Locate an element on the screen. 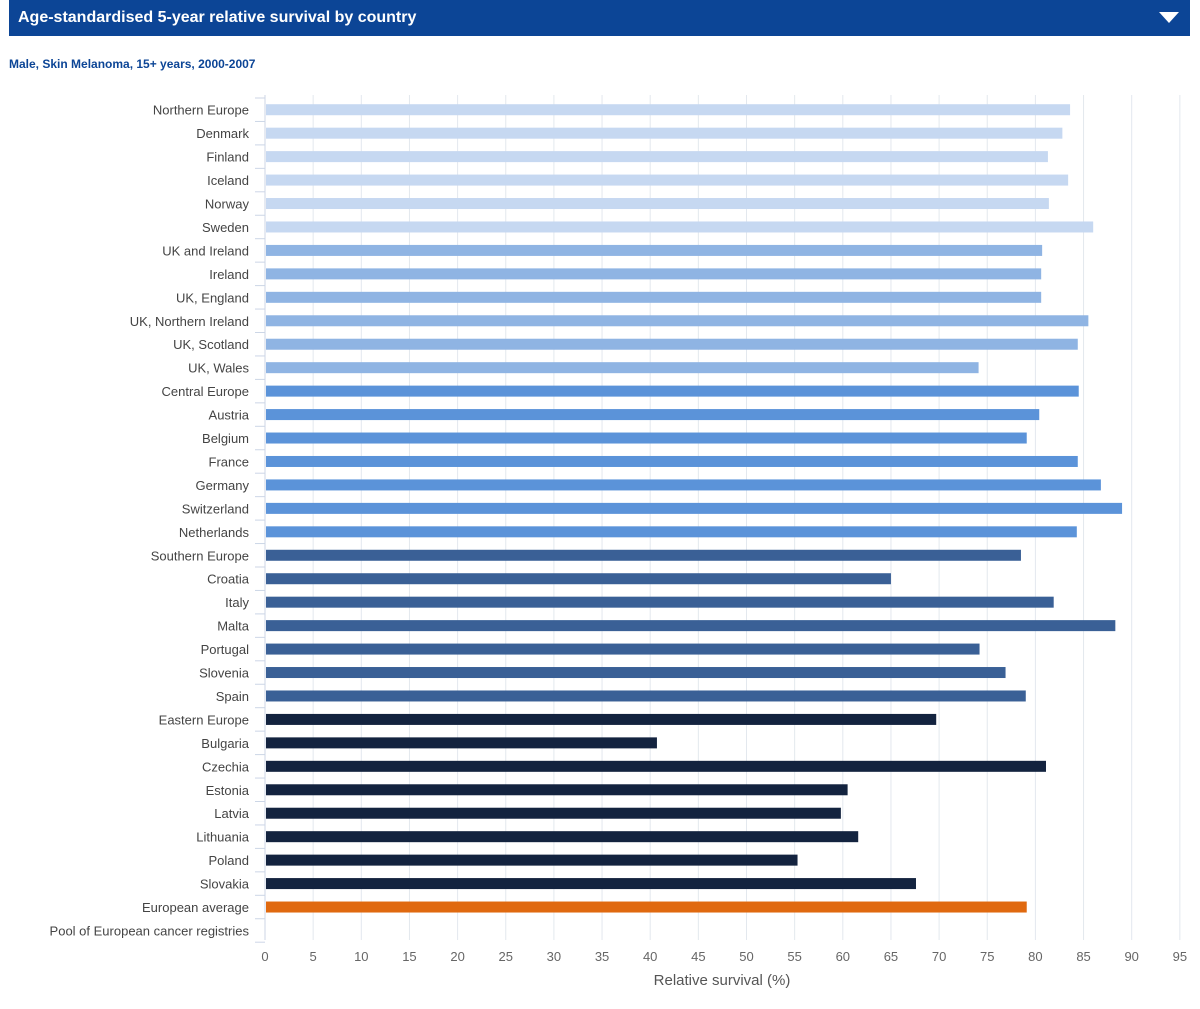 This screenshot has height=1009, width=1200. category-label: UK, Wales is located at coordinates (218, 368).